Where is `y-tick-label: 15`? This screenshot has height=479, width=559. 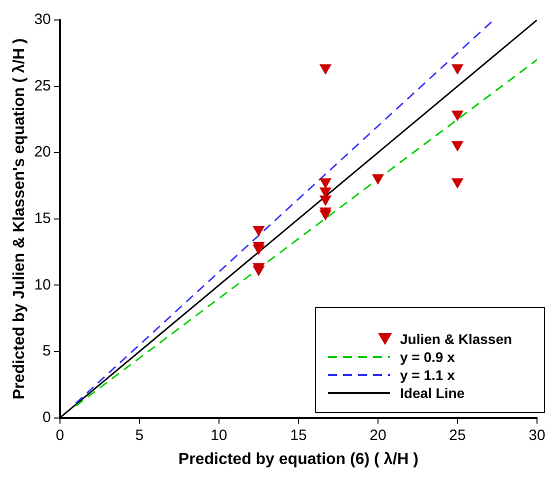
y-tick-label: 15 is located at coordinates (42, 219).